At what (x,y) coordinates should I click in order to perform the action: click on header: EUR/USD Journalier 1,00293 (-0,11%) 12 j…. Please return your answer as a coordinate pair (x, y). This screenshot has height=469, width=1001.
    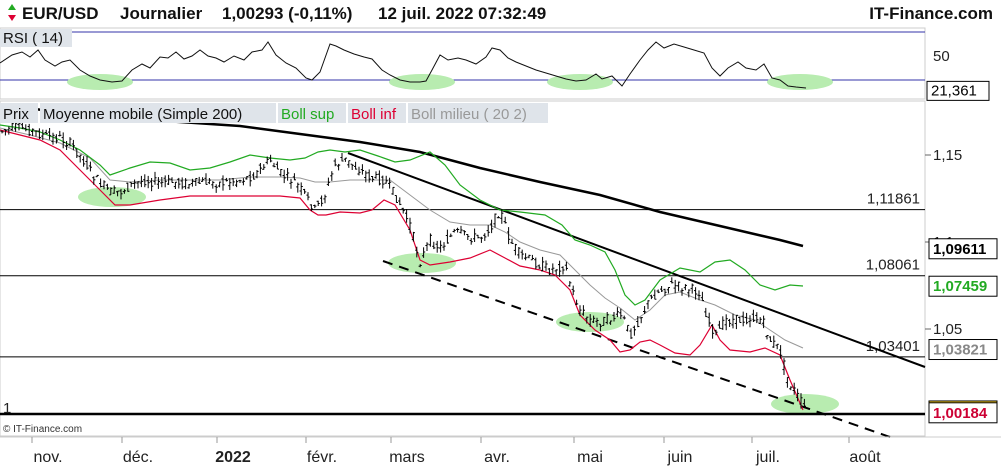
    Looking at the image, I should click on (500, 13).